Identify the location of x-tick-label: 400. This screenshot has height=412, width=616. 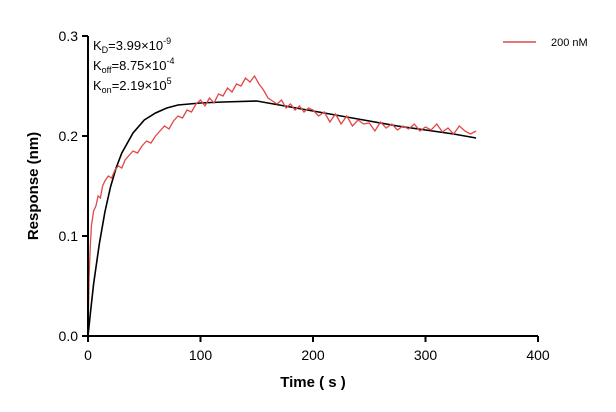
(538, 355).